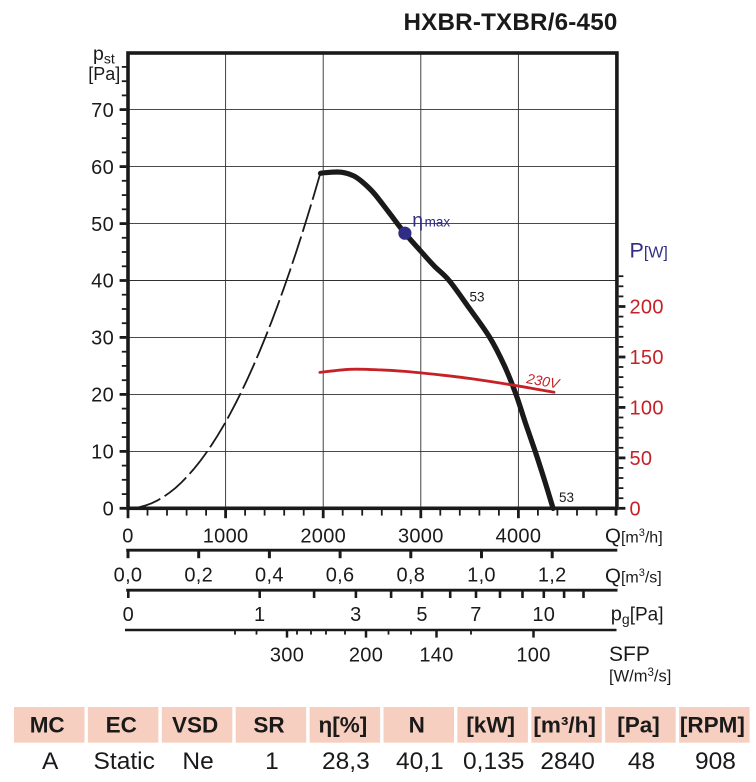  I want to click on svg-text: 2000, so click(323, 537).